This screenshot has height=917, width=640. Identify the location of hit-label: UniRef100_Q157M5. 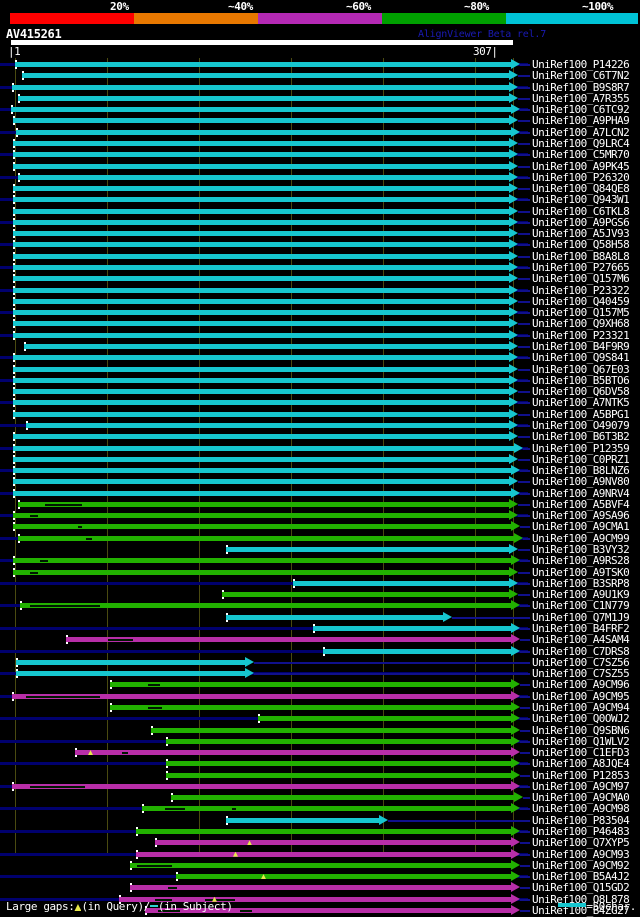
(581, 313).